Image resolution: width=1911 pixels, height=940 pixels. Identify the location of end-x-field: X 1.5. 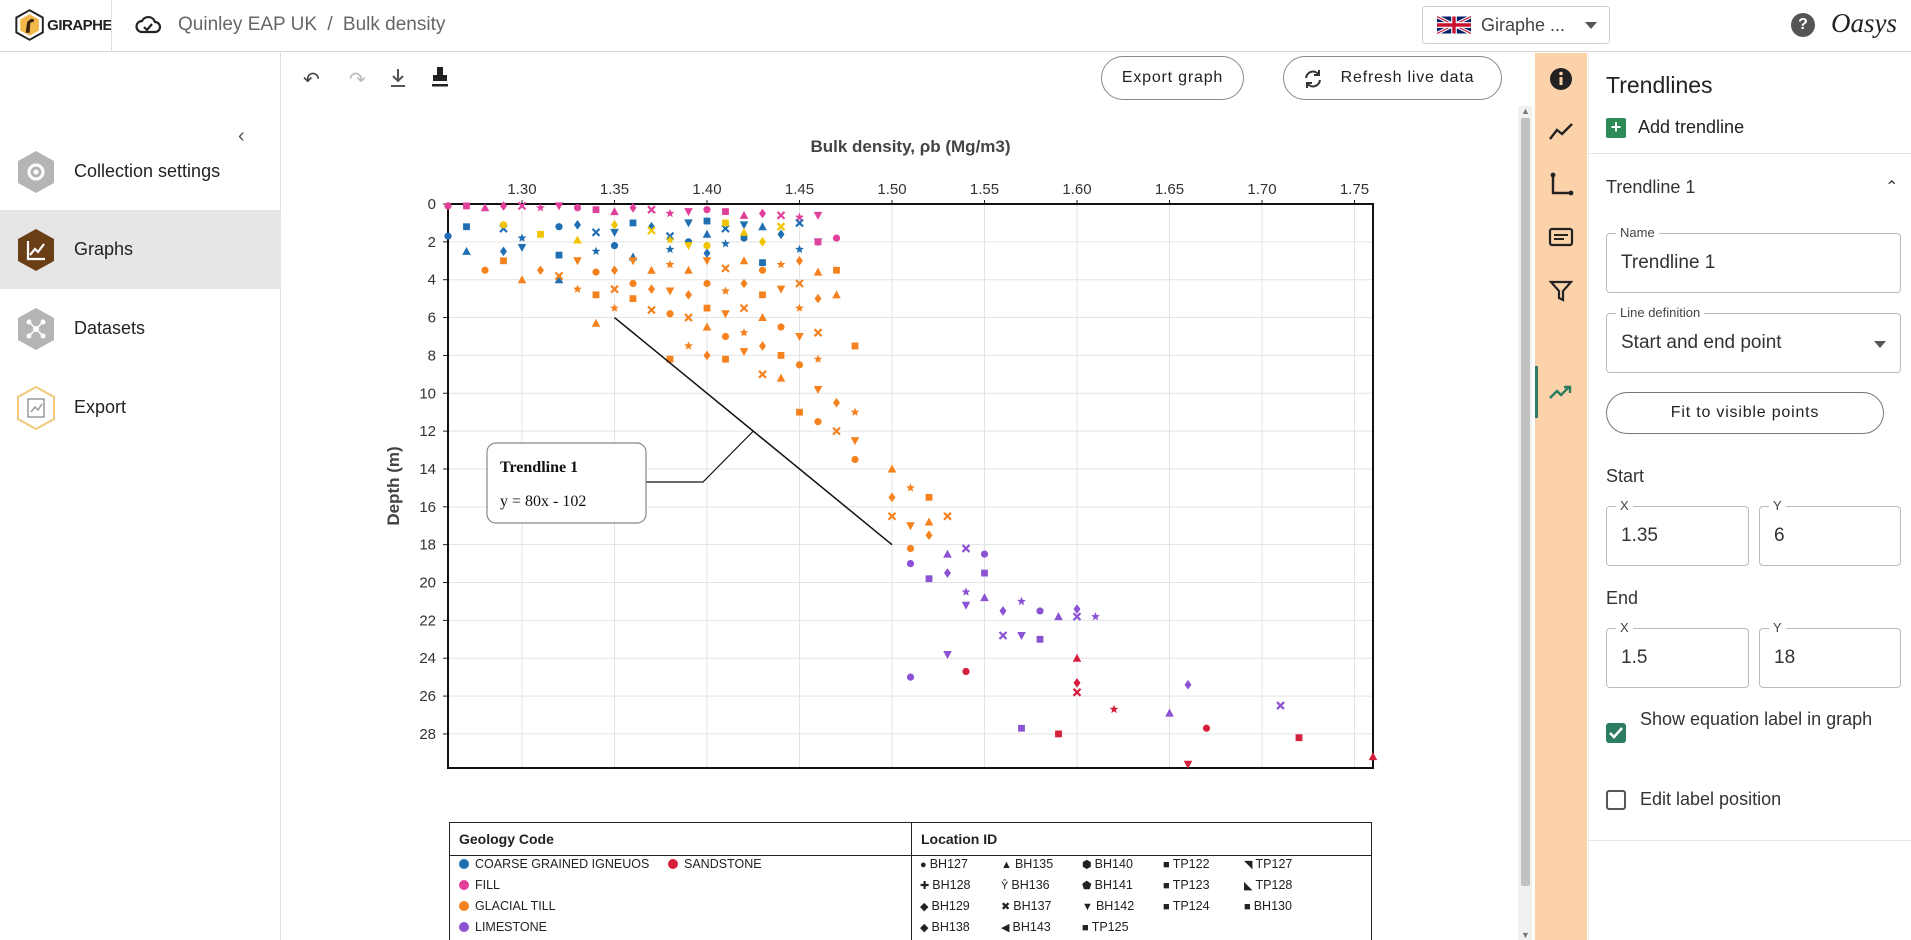
(1677, 654).